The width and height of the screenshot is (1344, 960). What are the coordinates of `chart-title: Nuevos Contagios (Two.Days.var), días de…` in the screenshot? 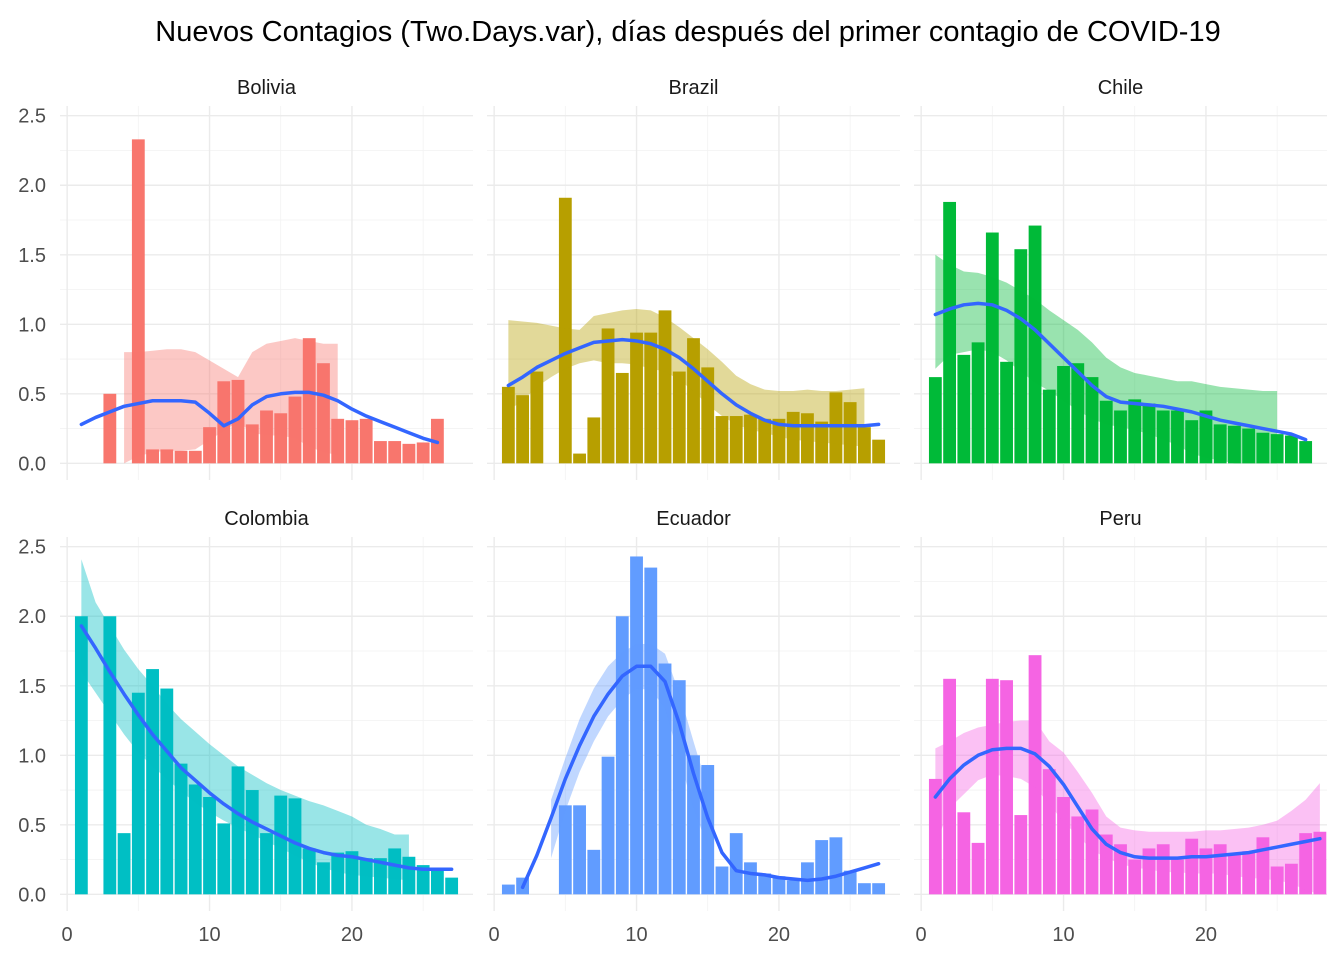 It's located at (687, 32).